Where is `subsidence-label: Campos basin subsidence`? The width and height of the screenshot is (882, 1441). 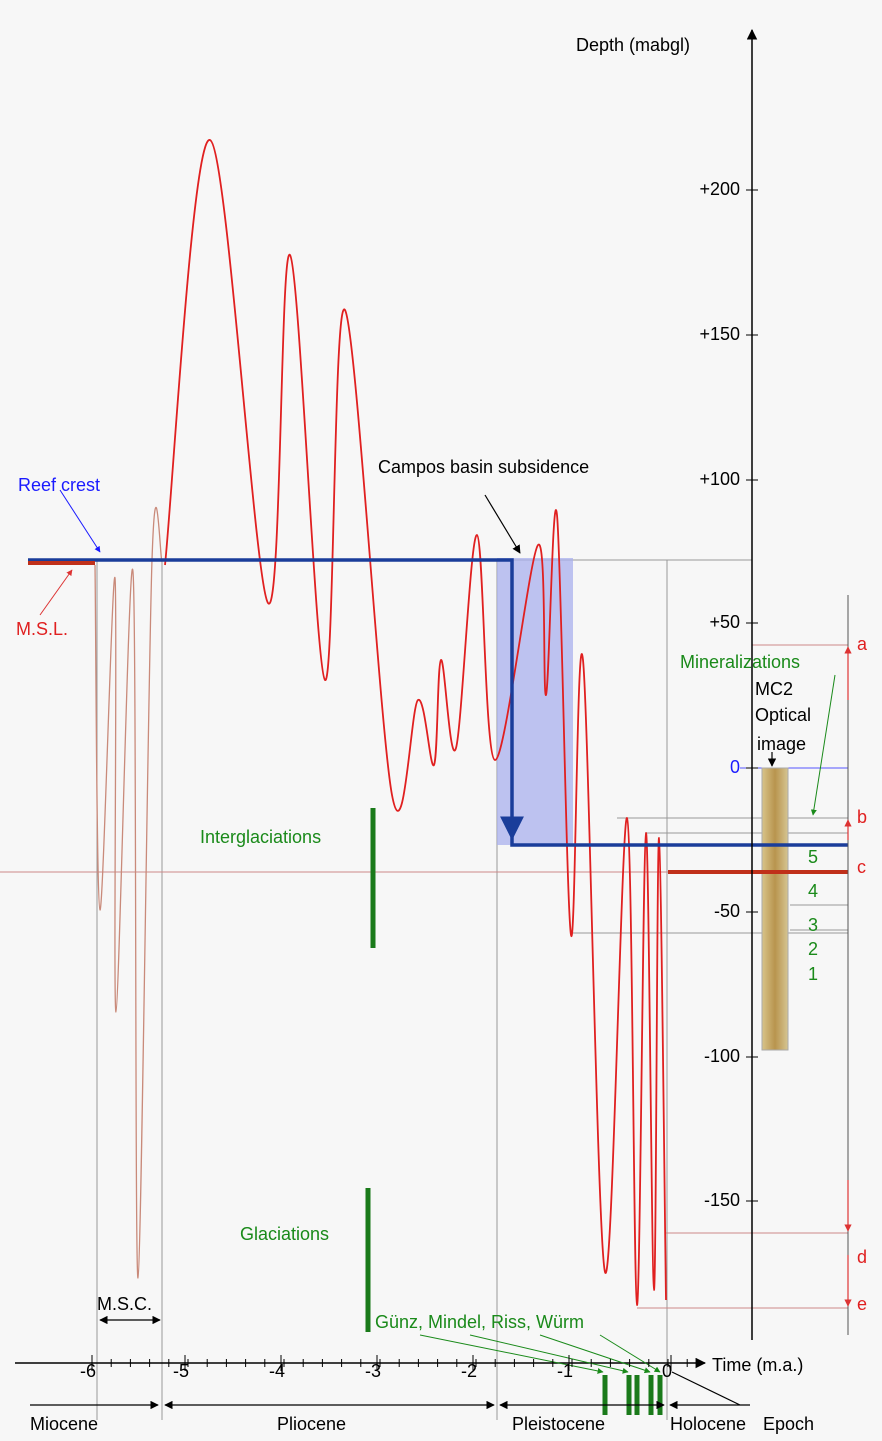
subsidence-label: Campos basin subsidence is located at coordinates (483, 467).